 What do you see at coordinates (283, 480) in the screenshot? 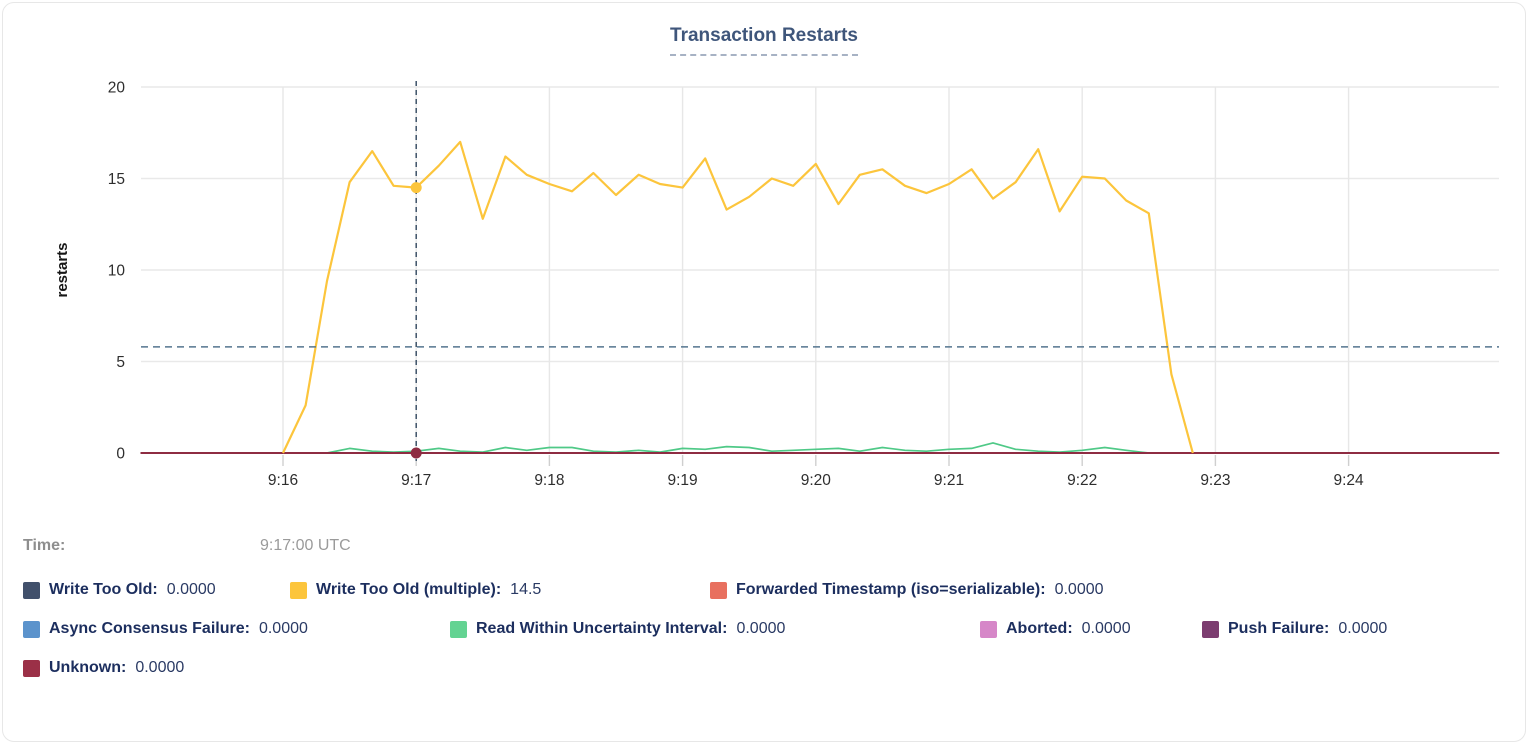
I see `svg-text: 9:16` at bounding box center [283, 480].